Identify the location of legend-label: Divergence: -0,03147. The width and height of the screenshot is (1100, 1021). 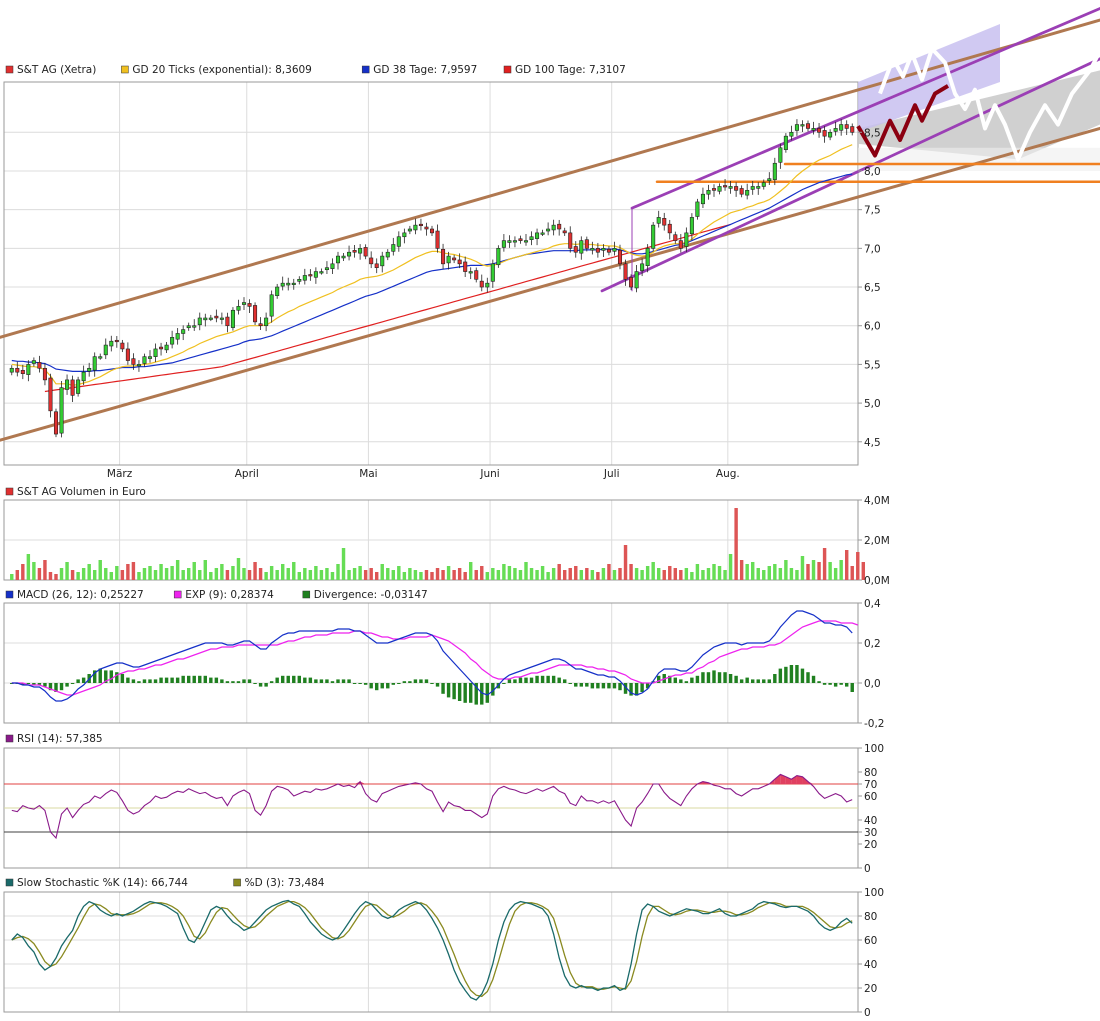
(371, 595).